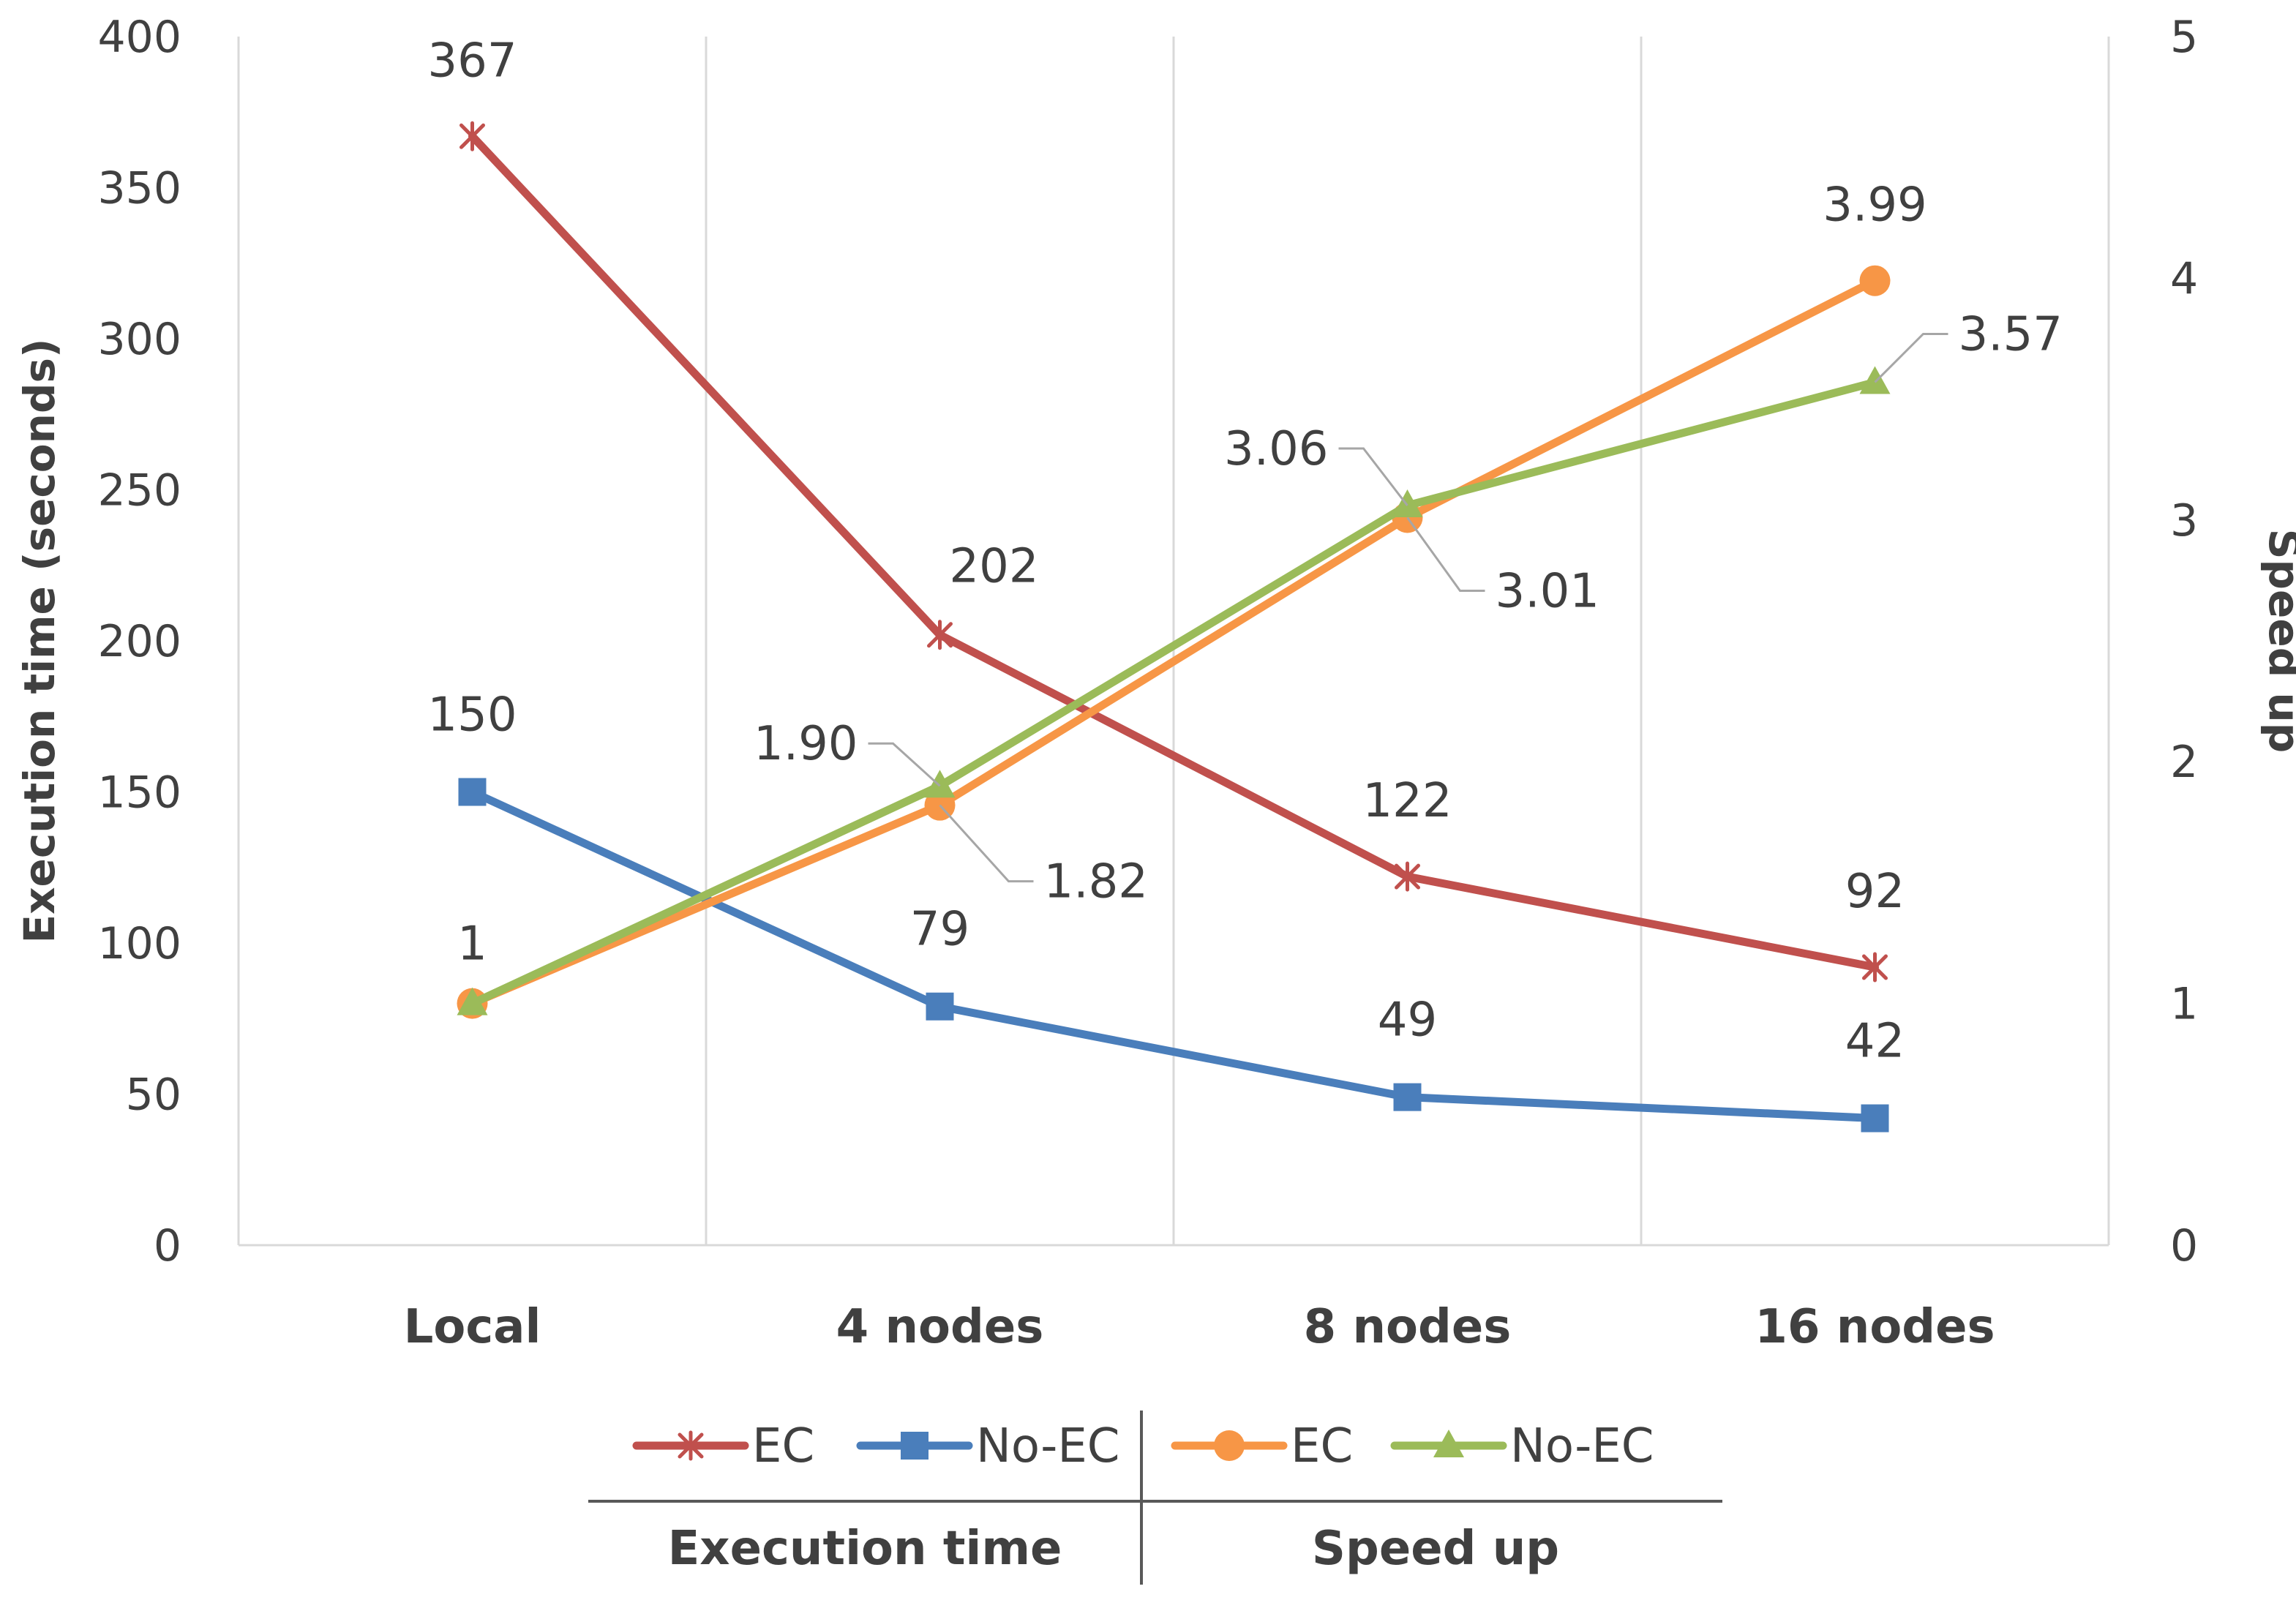 The width and height of the screenshot is (2296, 1600). I want to click on execution-time-ec-data-label: 202, so click(994, 567).